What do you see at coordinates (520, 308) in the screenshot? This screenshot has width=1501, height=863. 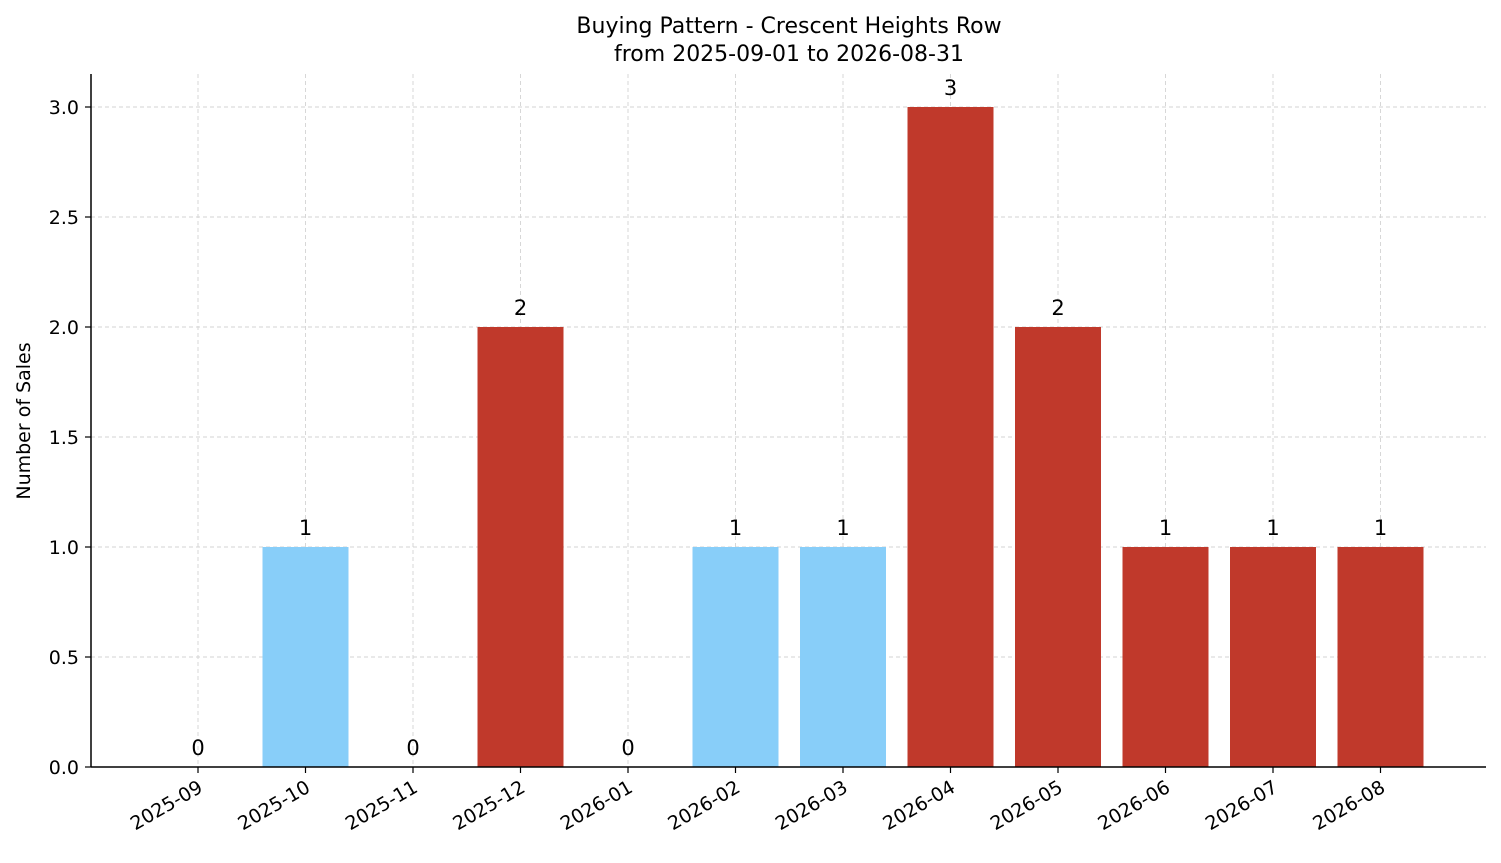 I see `data-label-2025-12: 2` at bounding box center [520, 308].